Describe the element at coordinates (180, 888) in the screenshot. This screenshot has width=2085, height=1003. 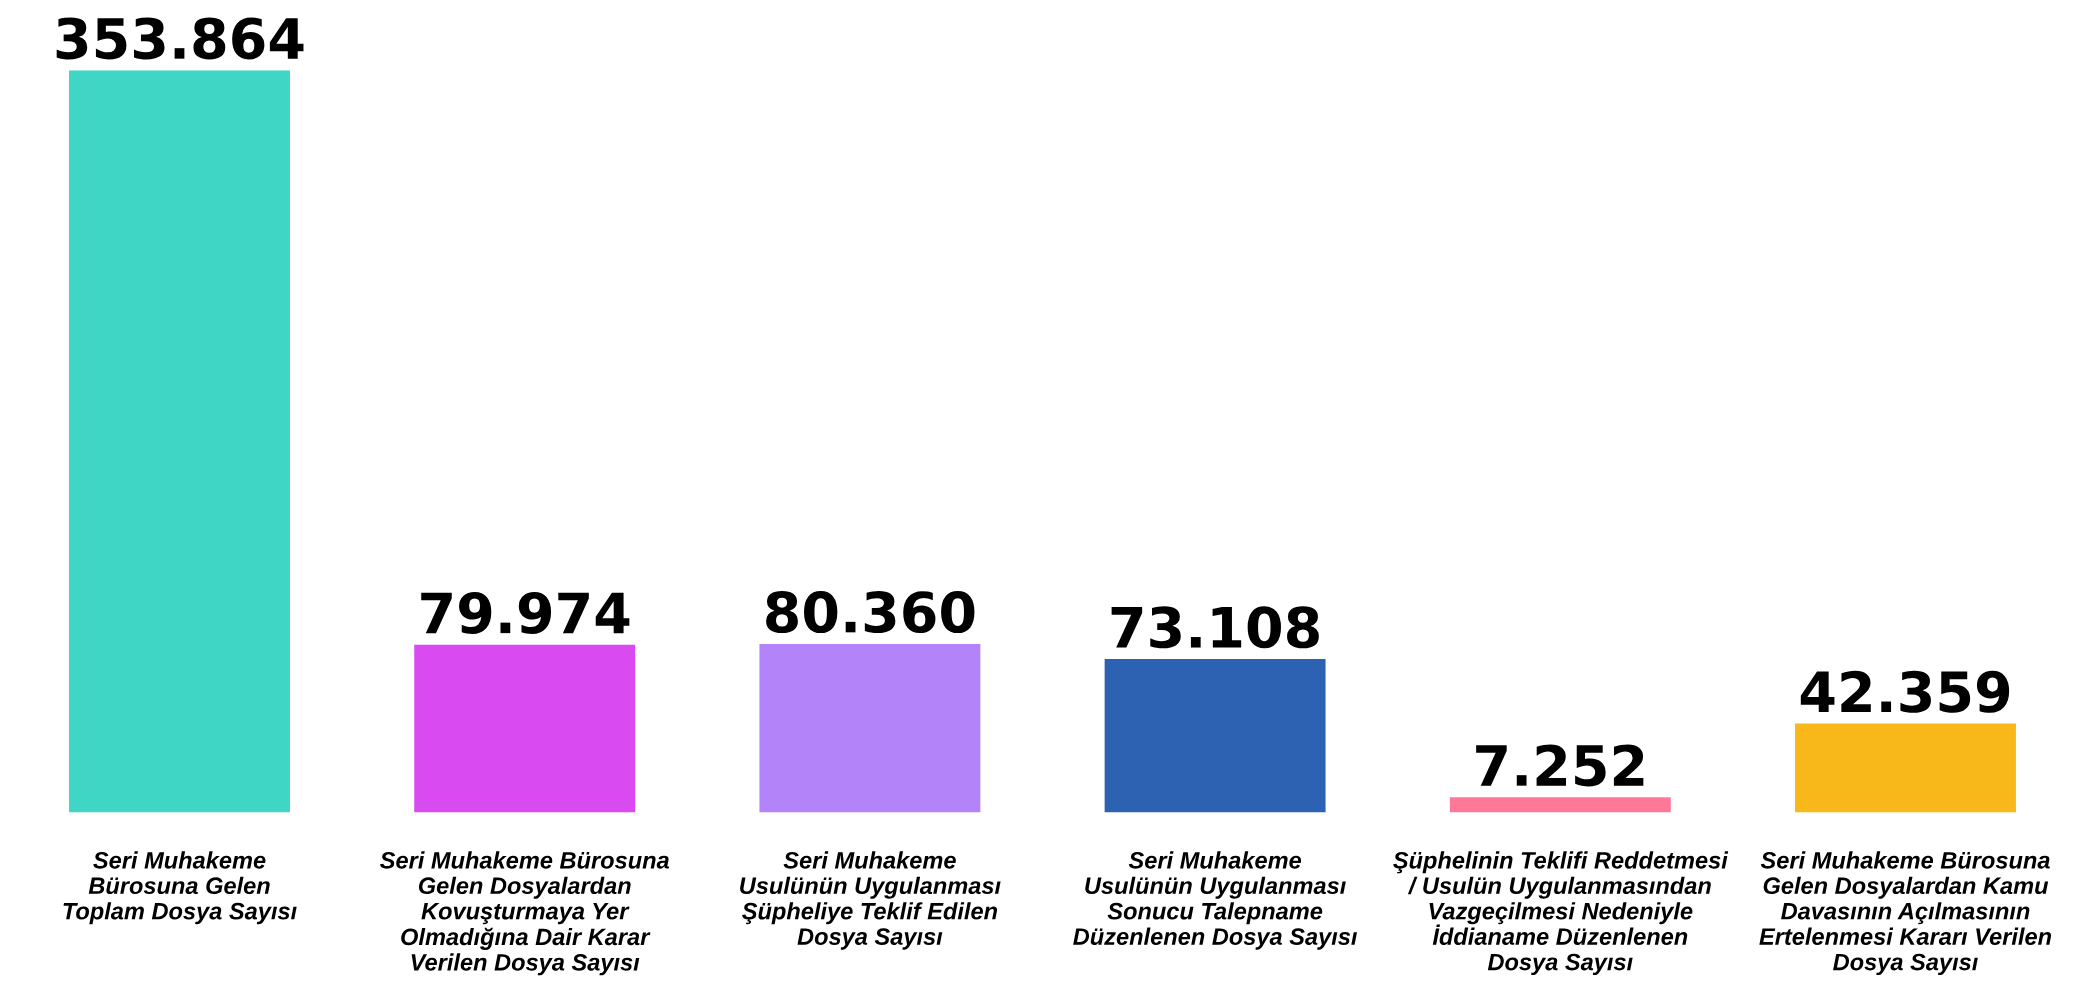
I see `x-tick-label: Seri Muhakeme Bürosuna Gelen Toplam Dosya Sayısı` at that location.